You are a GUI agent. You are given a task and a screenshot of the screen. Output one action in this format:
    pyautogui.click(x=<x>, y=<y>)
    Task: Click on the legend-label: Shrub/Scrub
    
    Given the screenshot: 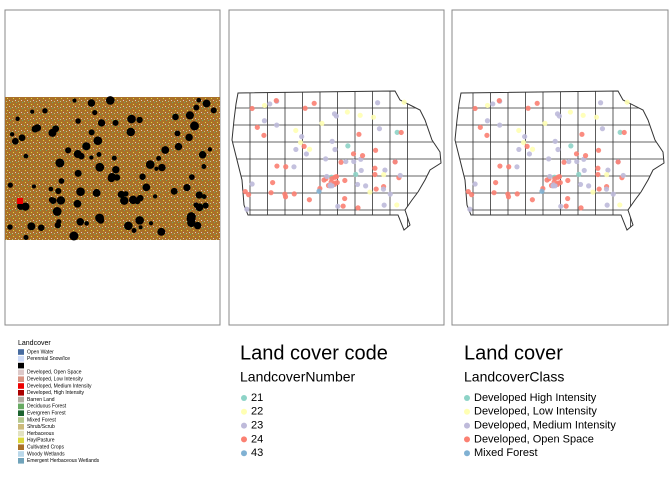 What is the action you would take?
    pyautogui.click(x=41, y=427)
    